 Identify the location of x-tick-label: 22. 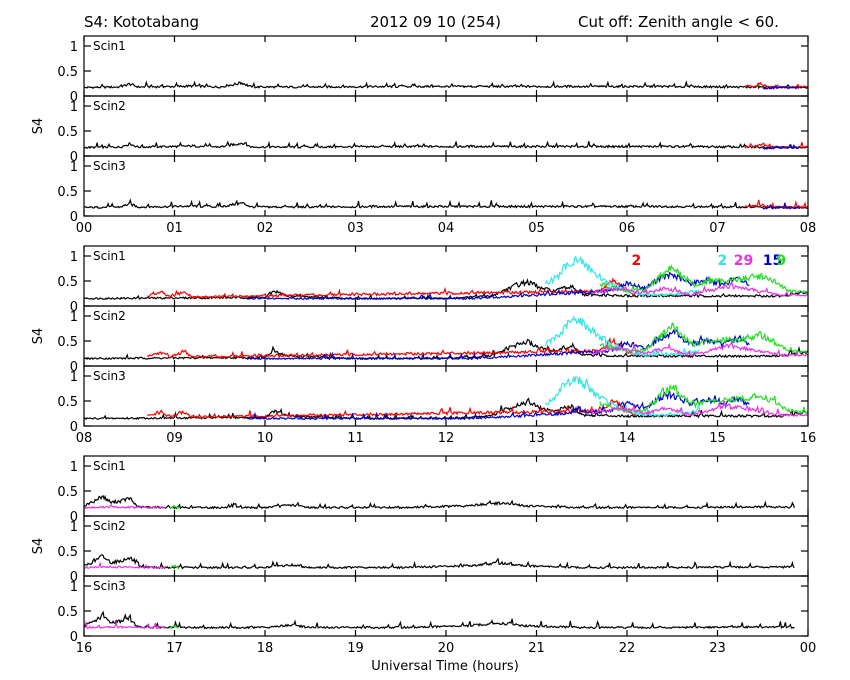
(627, 648).